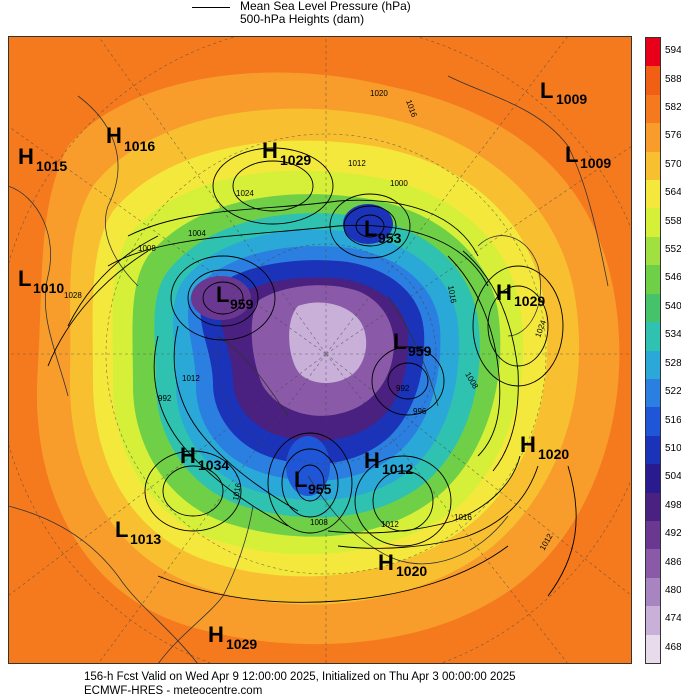 This screenshot has height=700, width=681. What do you see at coordinates (379, 93) in the screenshot?
I see `contour-label: 1020` at bounding box center [379, 93].